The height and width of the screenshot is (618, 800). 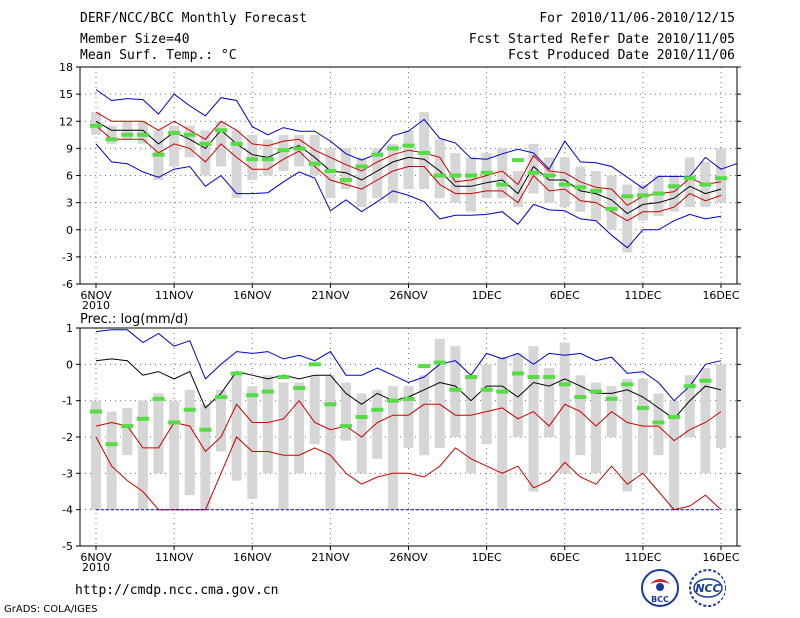 What do you see at coordinates (135, 39) in the screenshot?
I see `member-size: Member Size=40` at bounding box center [135, 39].